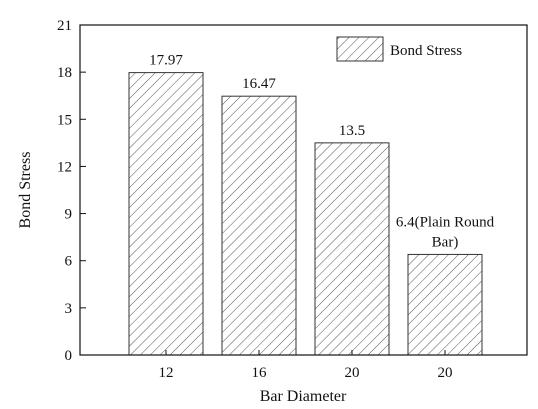 The width and height of the screenshot is (538, 409). I want to click on data-label-line: 6.4(Plain Round, so click(445, 222).